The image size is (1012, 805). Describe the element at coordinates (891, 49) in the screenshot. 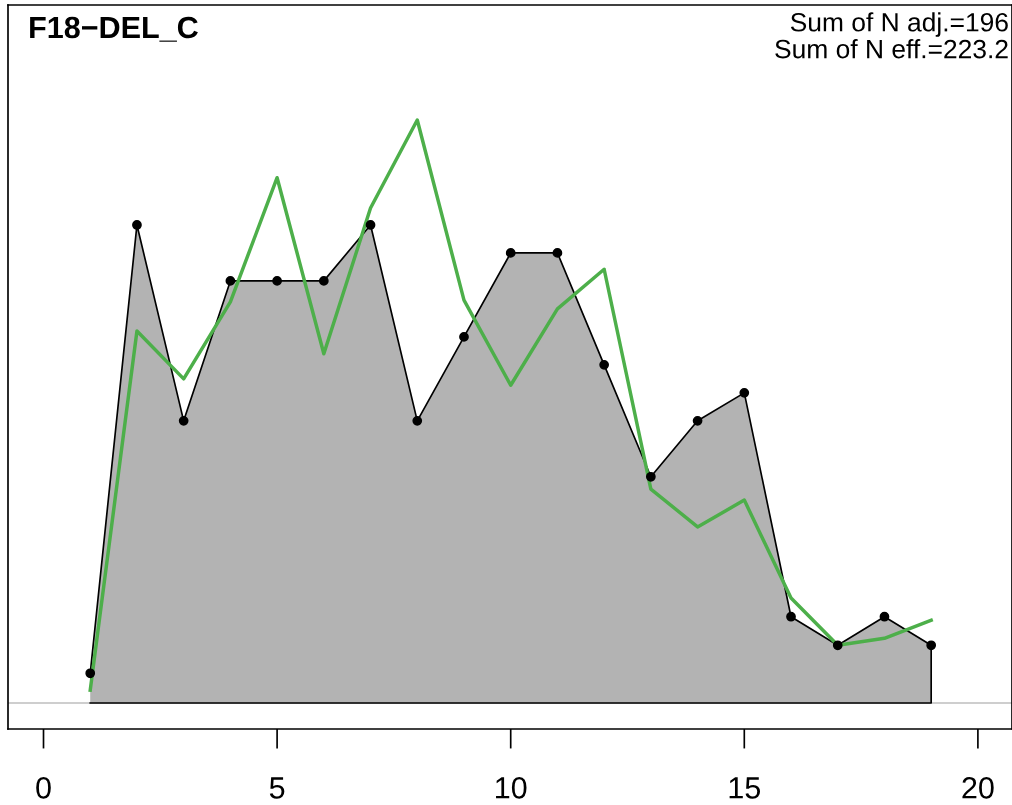

I see `text: Sum of N eff.=223.2` at that location.